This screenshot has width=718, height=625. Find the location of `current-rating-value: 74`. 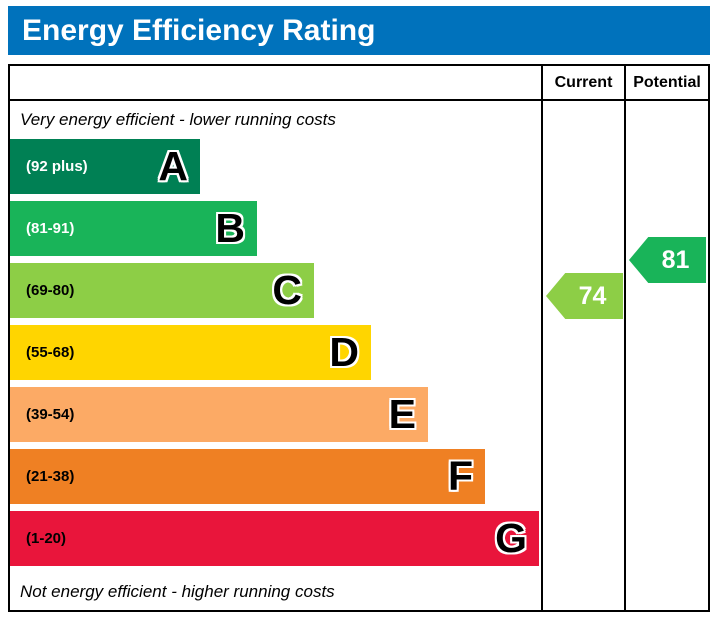

current-rating-value: 74 is located at coordinates (592, 295).